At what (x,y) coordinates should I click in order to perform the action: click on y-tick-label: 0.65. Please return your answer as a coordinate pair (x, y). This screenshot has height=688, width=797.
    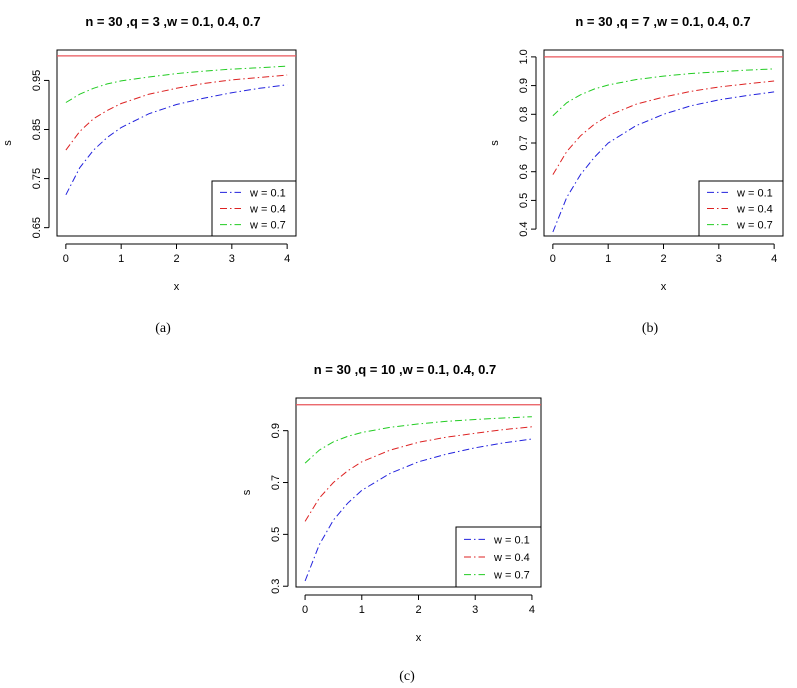
    Looking at the image, I should click on (37, 227).